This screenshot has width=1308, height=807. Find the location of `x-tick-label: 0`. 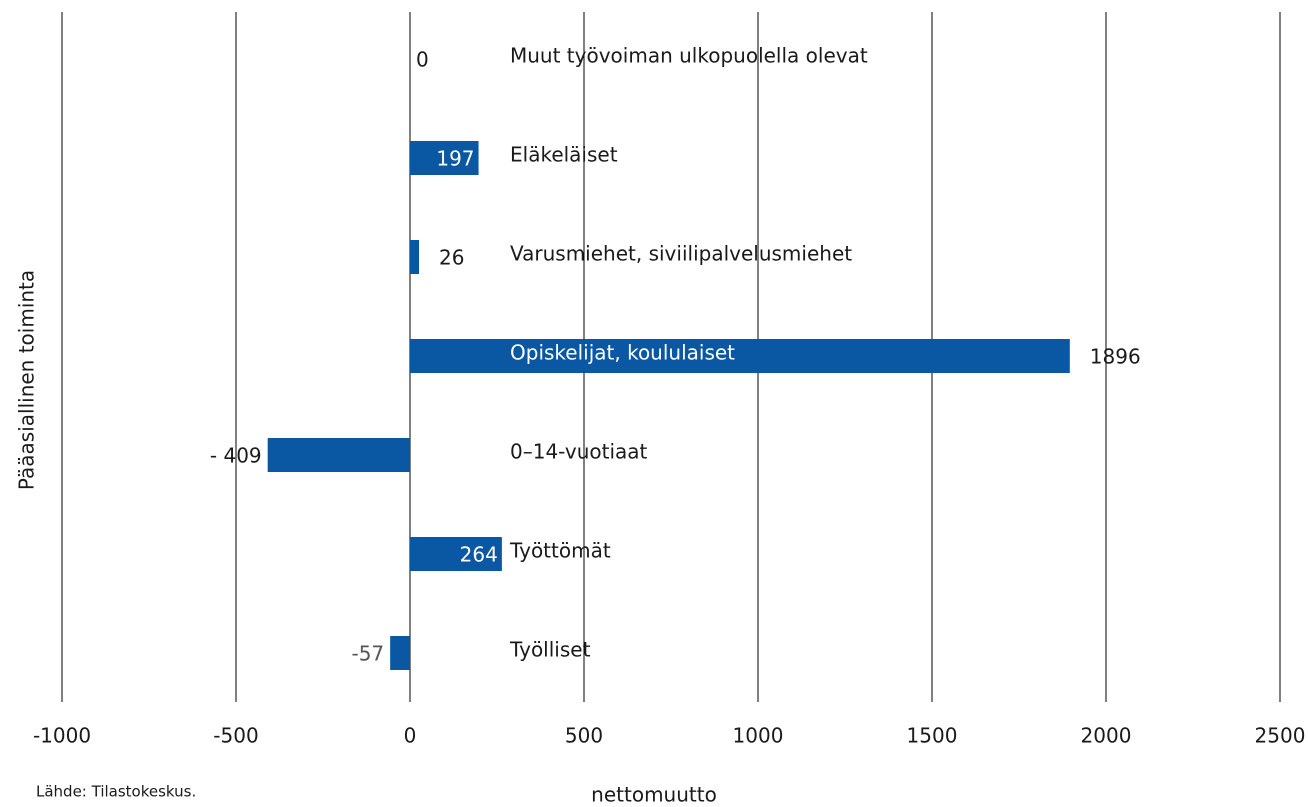

x-tick-label: 0 is located at coordinates (410, 736).